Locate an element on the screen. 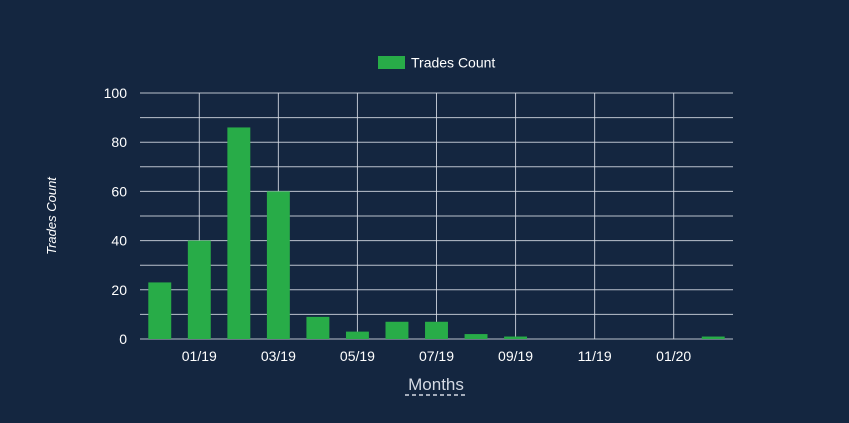 The width and height of the screenshot is (849, 423). legend-label: Trades Count is located at coordinates (453, 63).